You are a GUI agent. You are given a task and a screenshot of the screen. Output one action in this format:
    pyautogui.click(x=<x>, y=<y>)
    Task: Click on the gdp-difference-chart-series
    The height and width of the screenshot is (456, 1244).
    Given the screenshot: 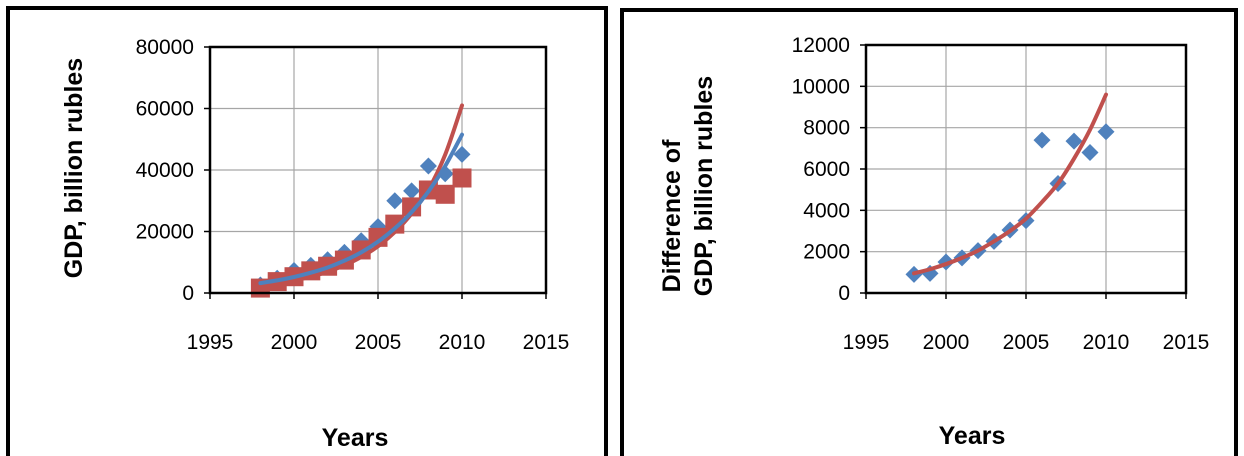 What is the action you would take?
    pyautogui.click(x=1010, y=187)
    